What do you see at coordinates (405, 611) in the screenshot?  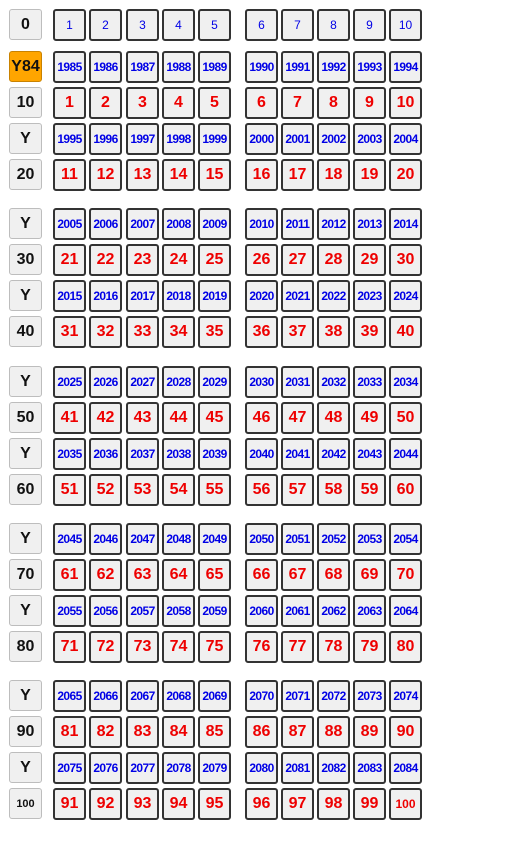 I see `year-button: 2064` at bounding box center [405, 611].